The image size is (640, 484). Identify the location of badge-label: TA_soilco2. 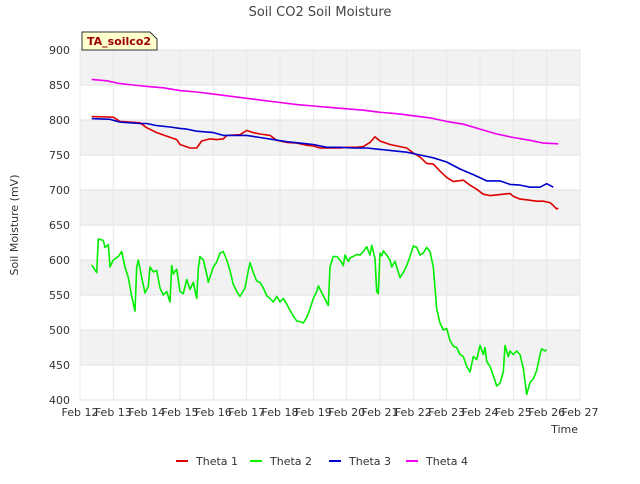
(119, 41).